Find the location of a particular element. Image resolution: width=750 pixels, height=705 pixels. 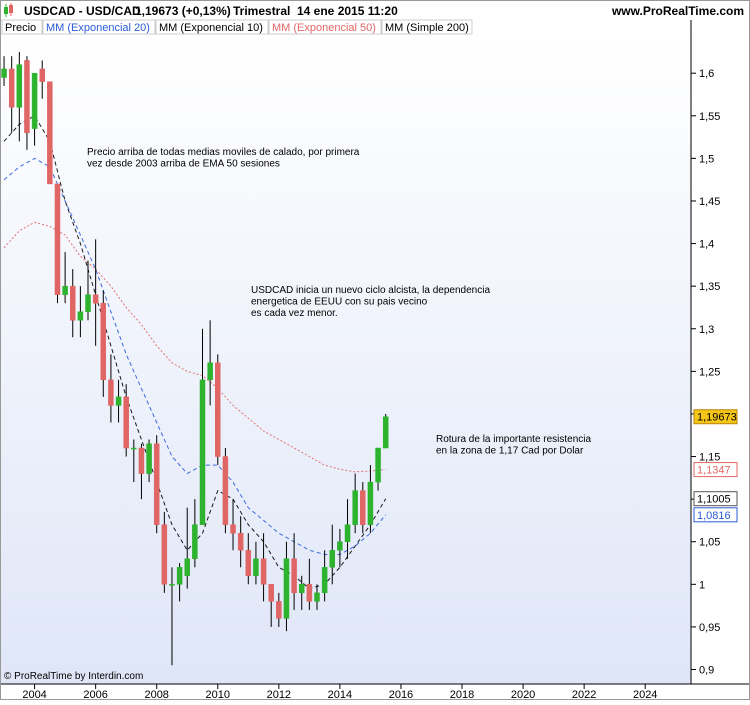

footer-copyright: © ProRealTime by Interdin.com is located at coordinates (73, 676).